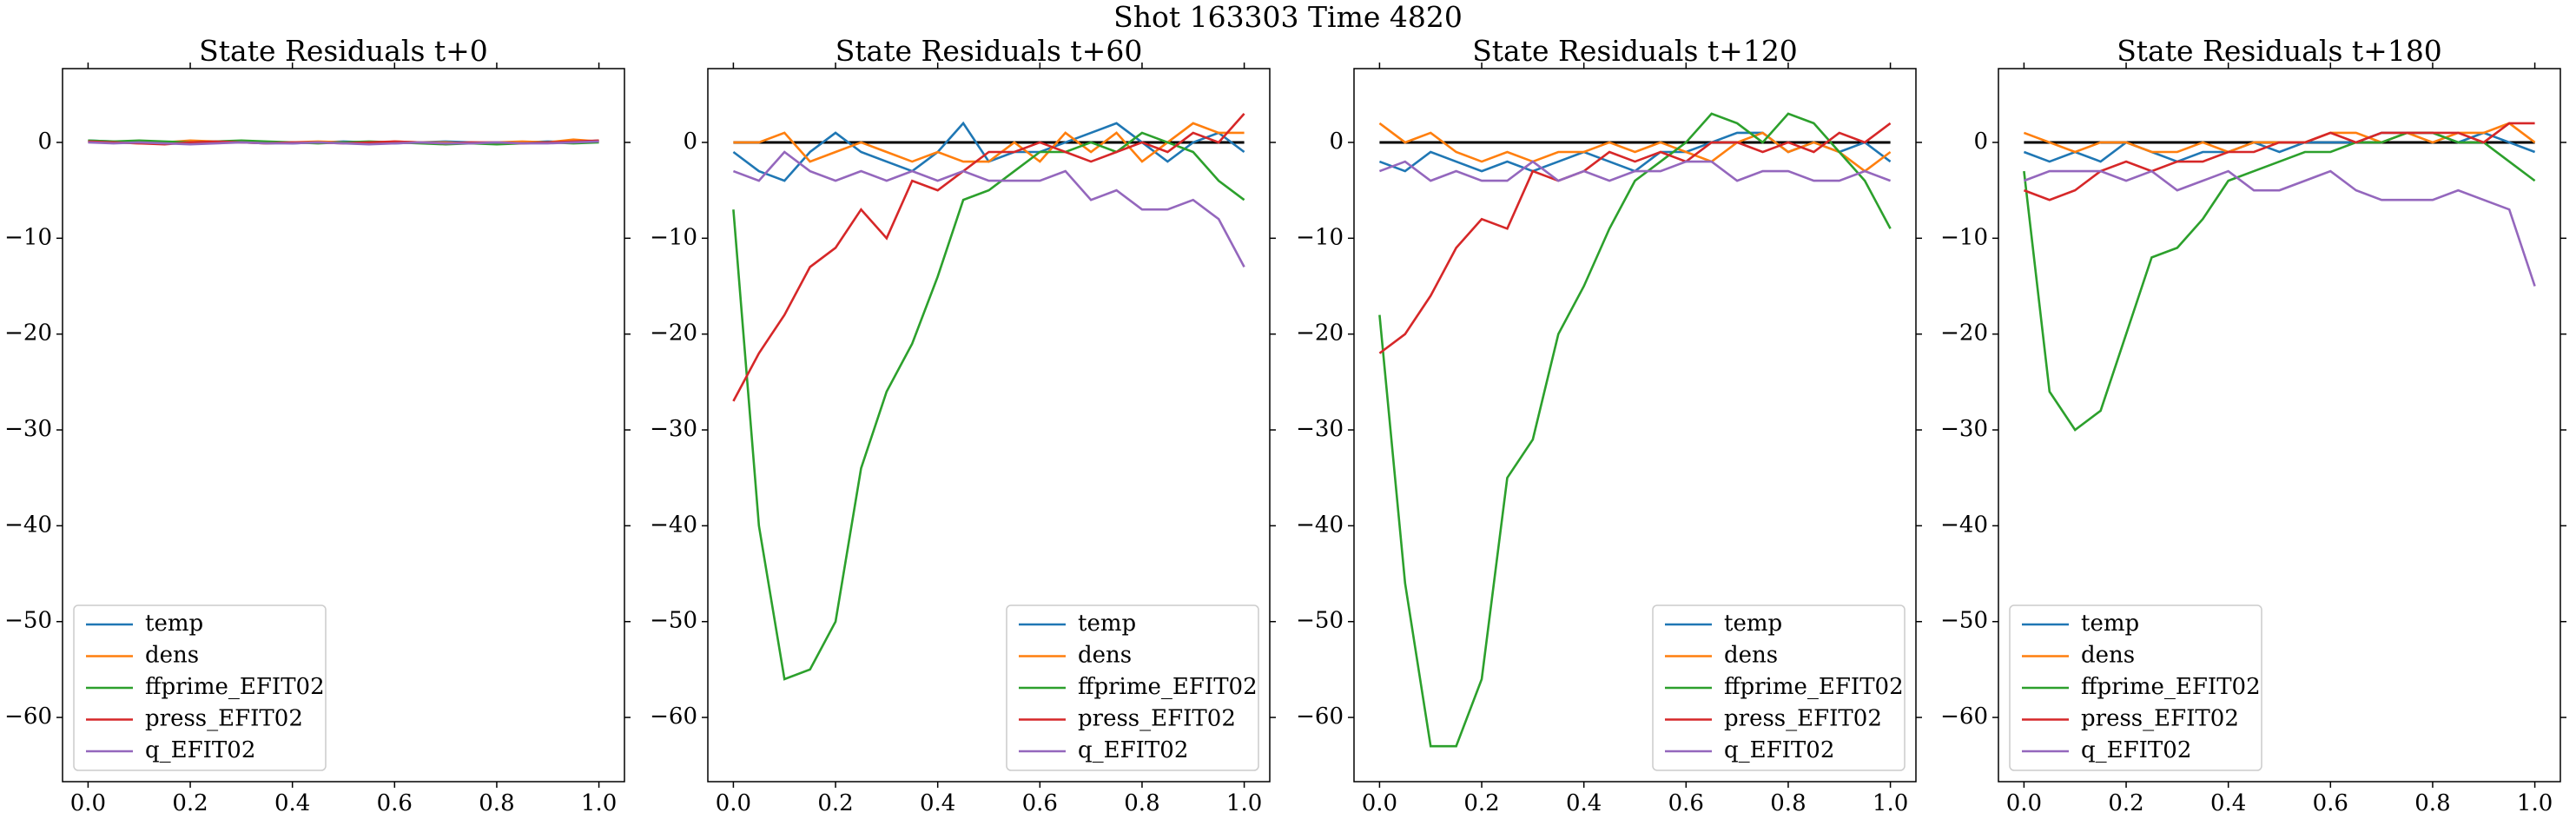 The height and width of the screenshot is (819, 2576). Describe the element at coordinates (1288, 17) in the screenshot. I see `figure-title: Shot 163303 Time 4820` at that location.